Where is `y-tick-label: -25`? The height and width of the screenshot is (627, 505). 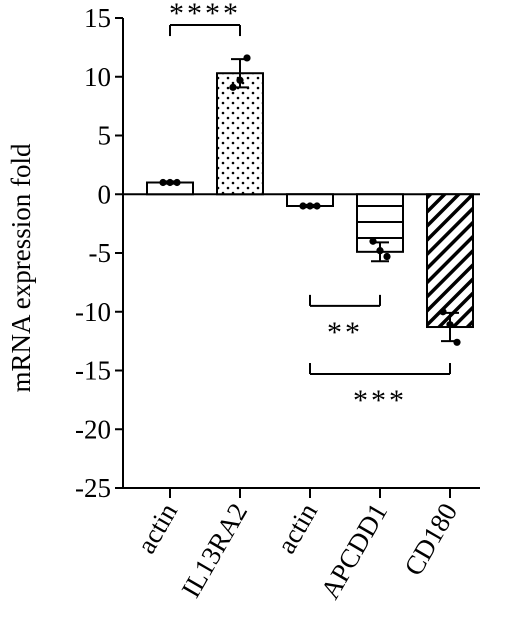 y-tick-label: -25 is located at coordinates (93, 488).